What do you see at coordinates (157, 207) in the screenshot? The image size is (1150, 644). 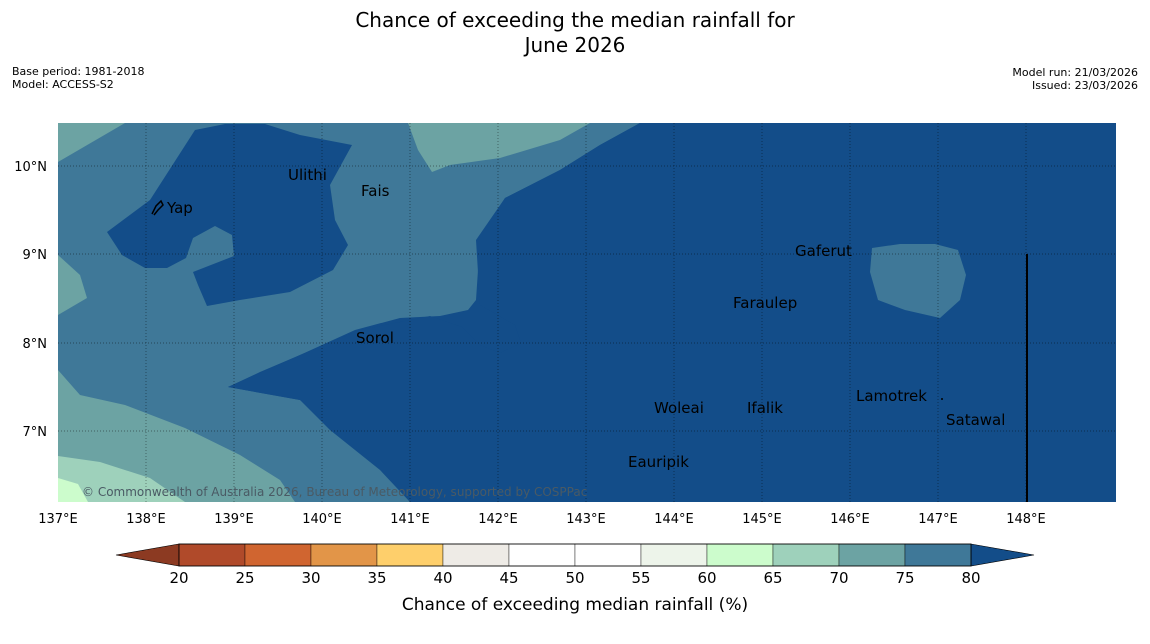 I see `yap-island-outline` at bounding box center [157, 207].